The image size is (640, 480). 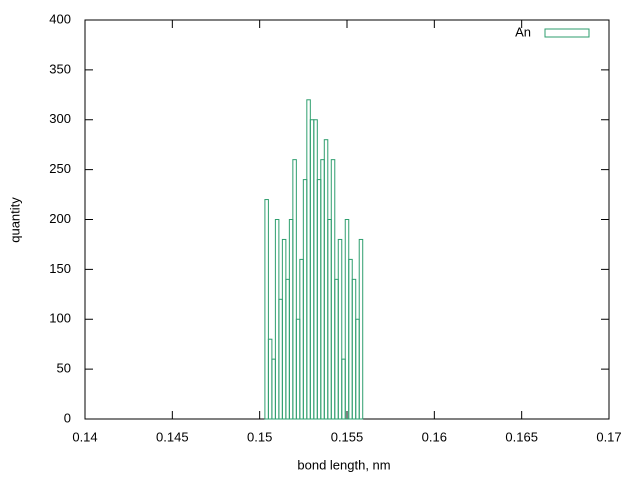 What do you see at coordinates (60, 268) in the screenshot?
I see `y-tick-label: 150` at bounding box center [60, 268].